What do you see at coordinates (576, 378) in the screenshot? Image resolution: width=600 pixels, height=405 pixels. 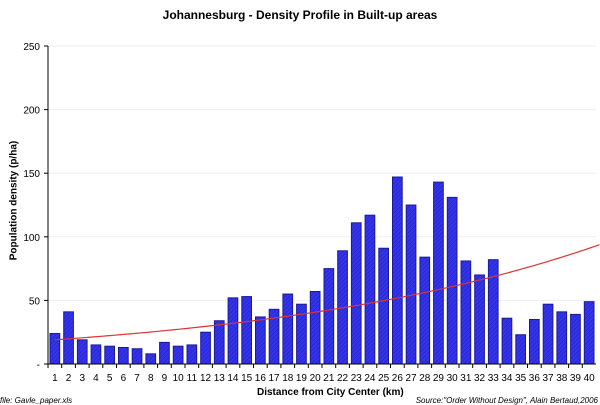 I see `x-tick-label: 39` at bounding box center [576, 378].